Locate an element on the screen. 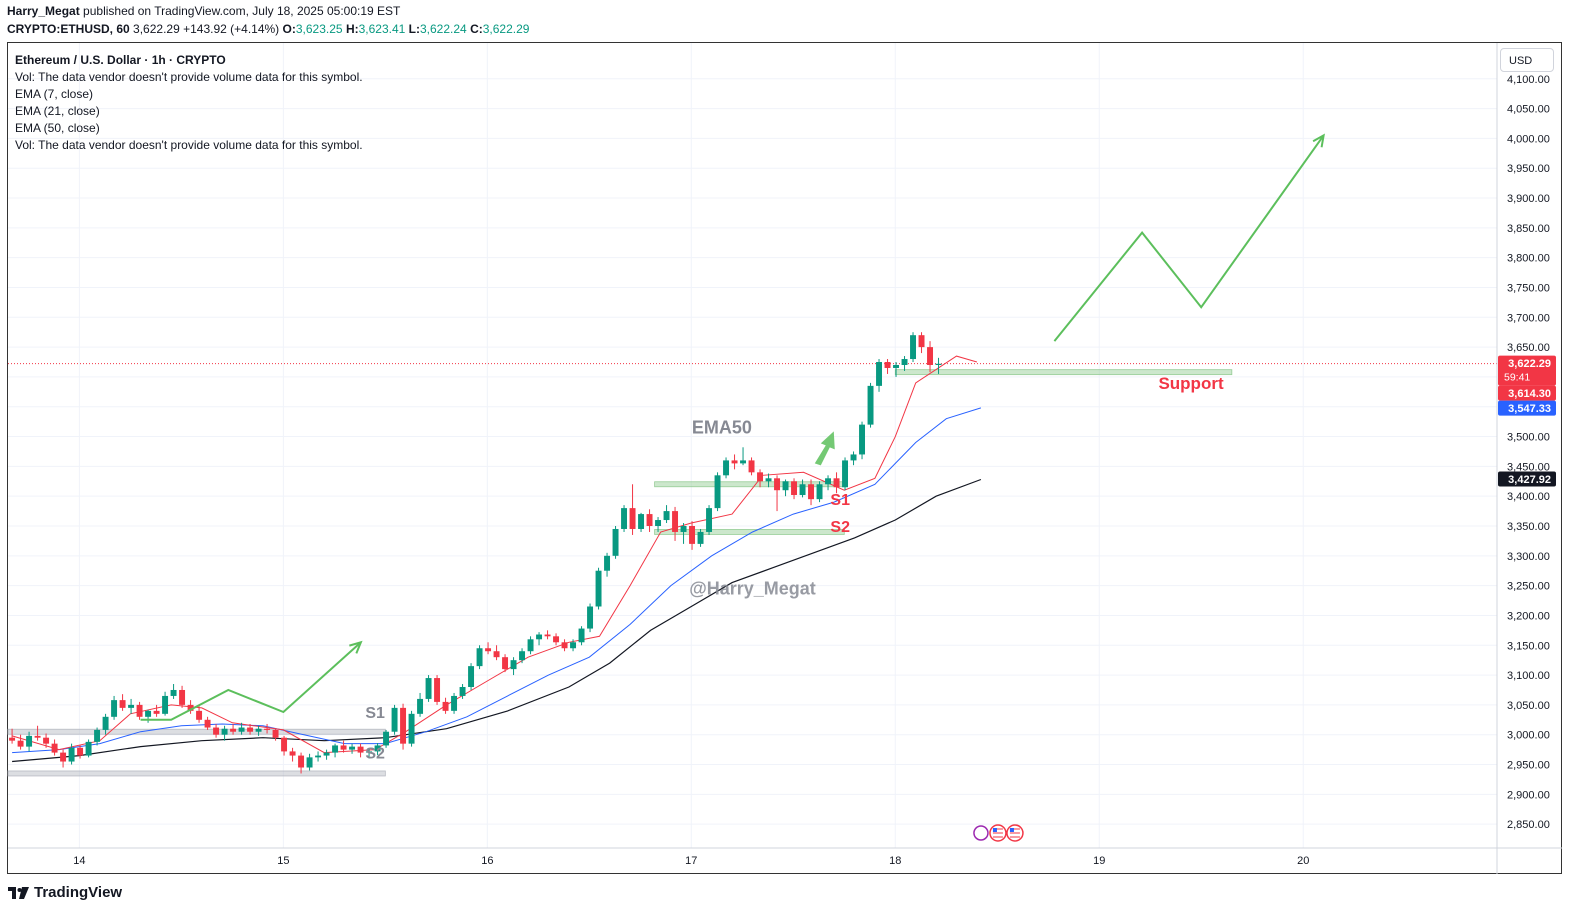 The width and height of the screenshot is (1588, 923). price-tick-label: 2,950.00 is located at coordinates (1528, 766).